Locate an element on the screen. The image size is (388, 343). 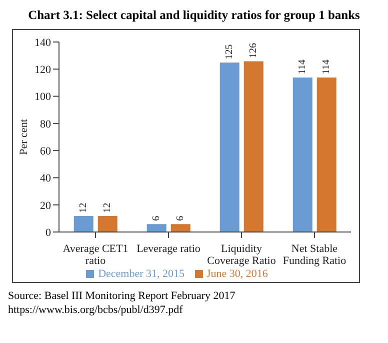
x-tick-label: Net Stable Funding Ratio is located at coordinates (314, 255).